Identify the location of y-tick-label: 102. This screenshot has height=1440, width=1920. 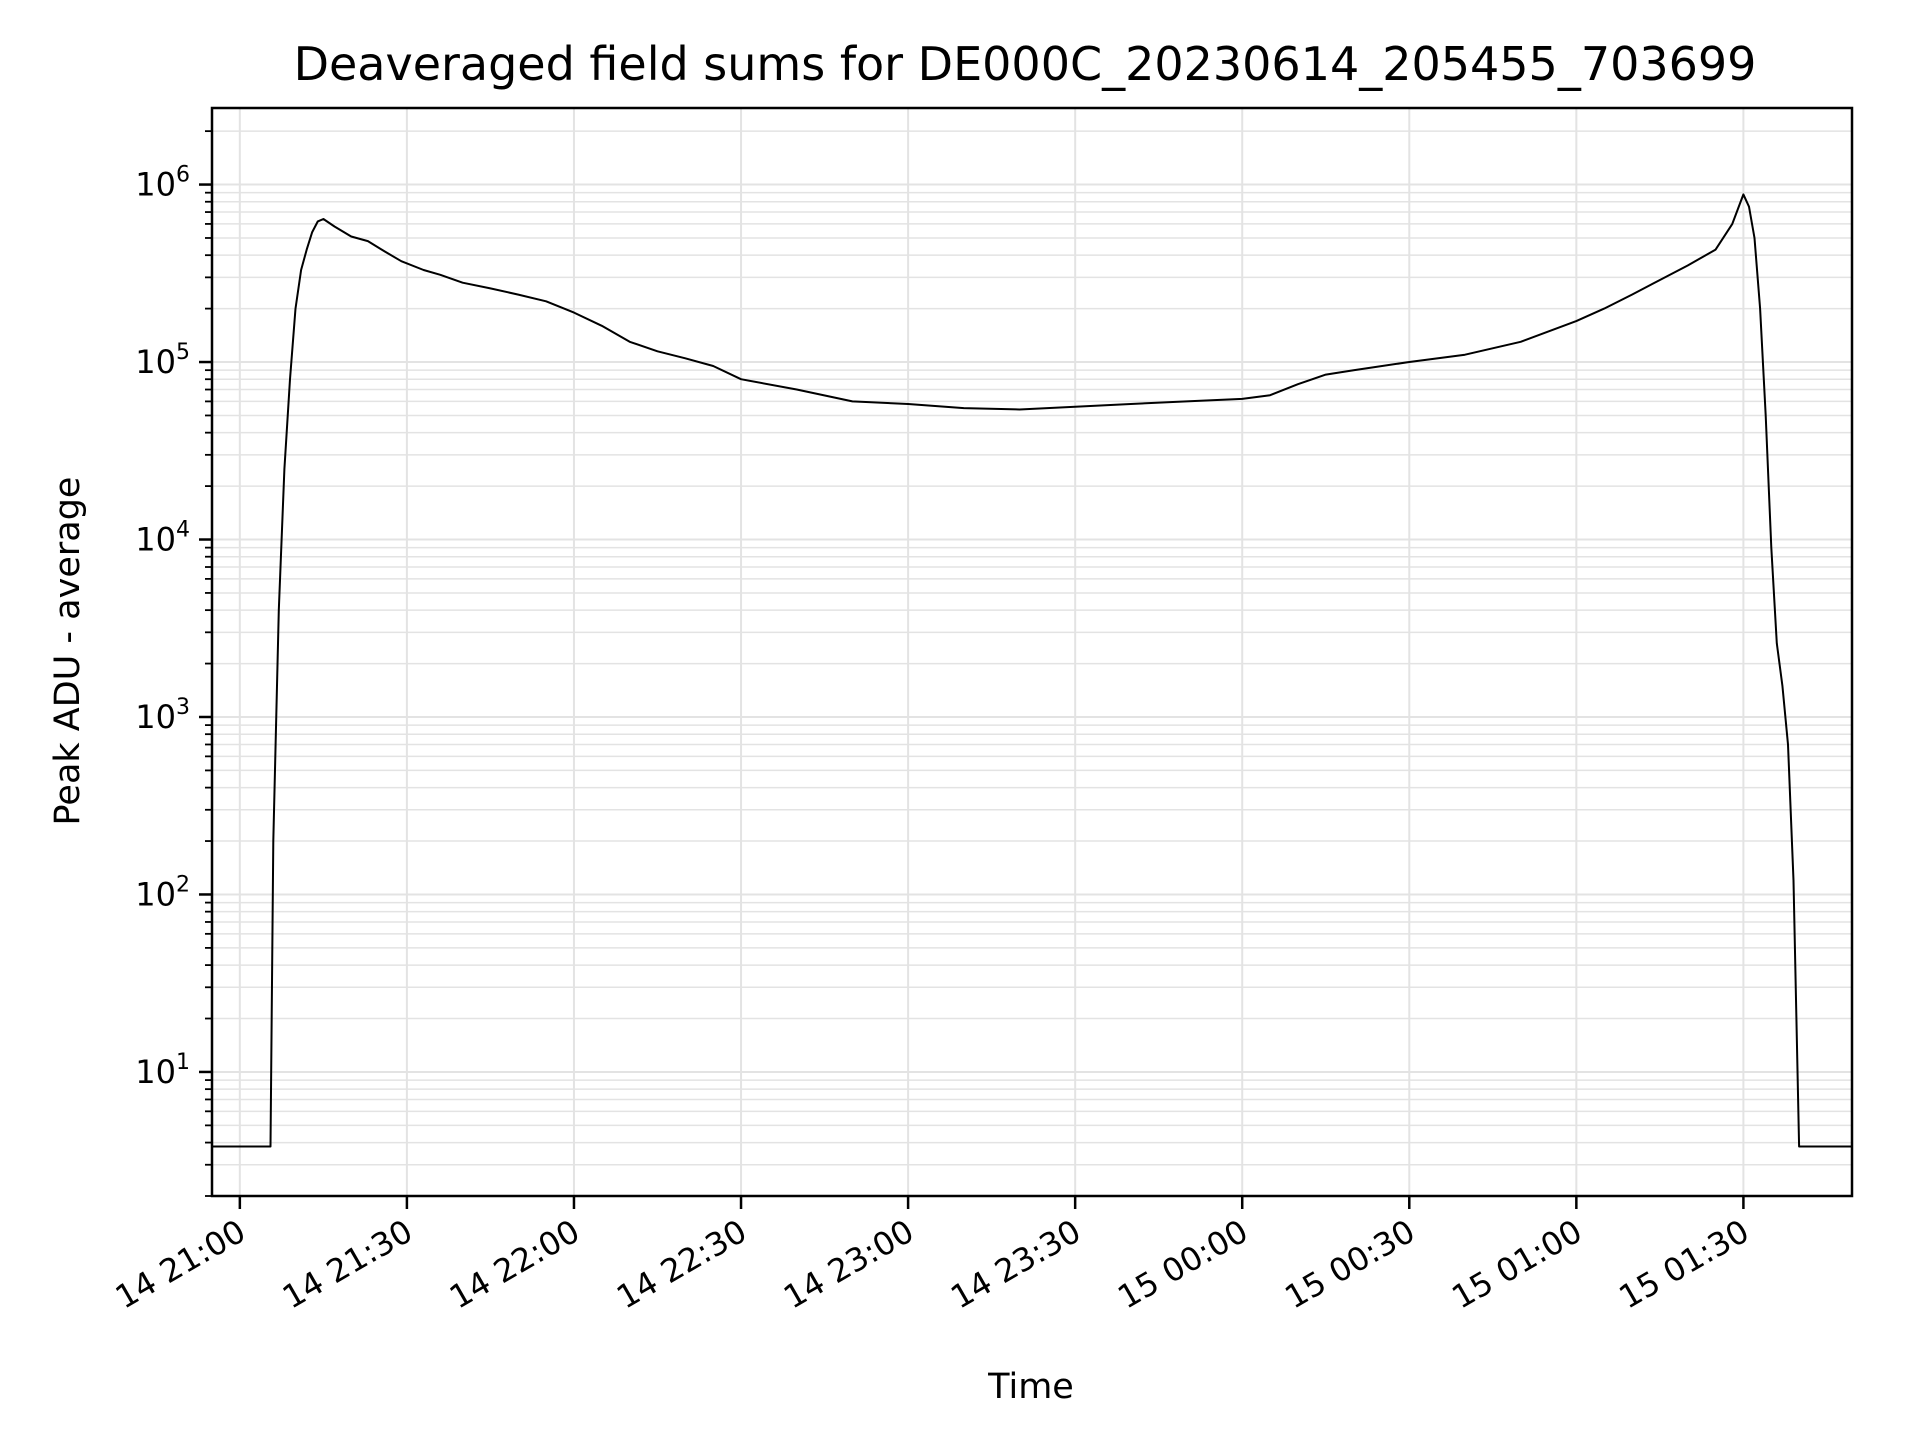
(162, 892).